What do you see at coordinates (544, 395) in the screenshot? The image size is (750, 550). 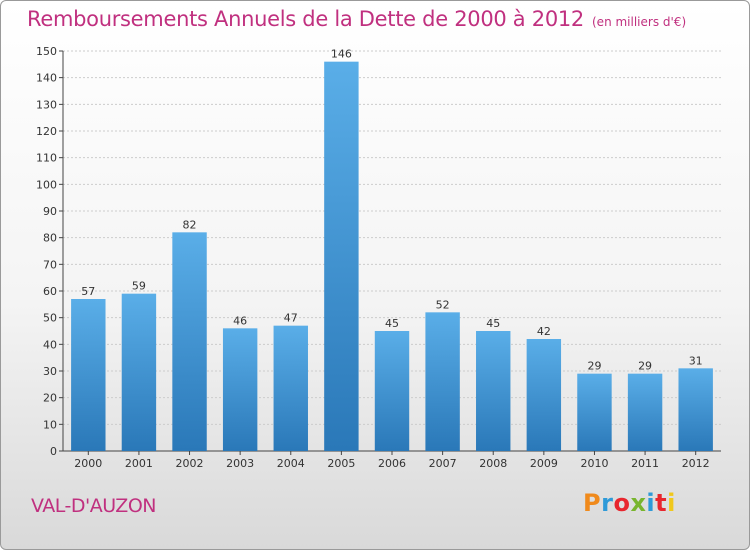 I see `bar-2009` at bounding box center [544, 395].